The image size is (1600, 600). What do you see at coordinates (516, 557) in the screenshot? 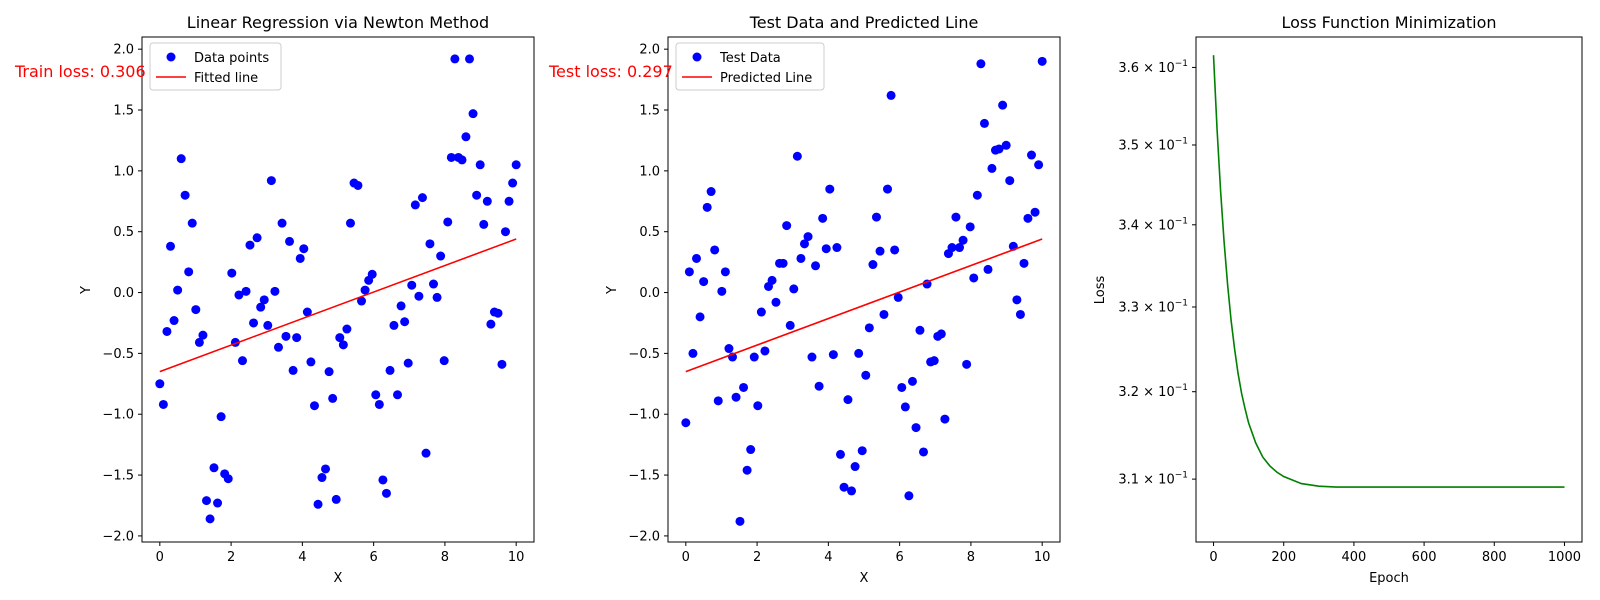
I see `x-tick-label: 10` at bounding box center [516, 557].